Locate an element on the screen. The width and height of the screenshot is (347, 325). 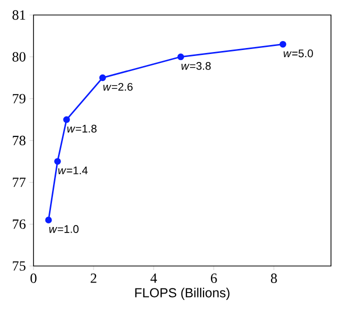
annotation: w=1.0 is located at coordinates (64, 229).